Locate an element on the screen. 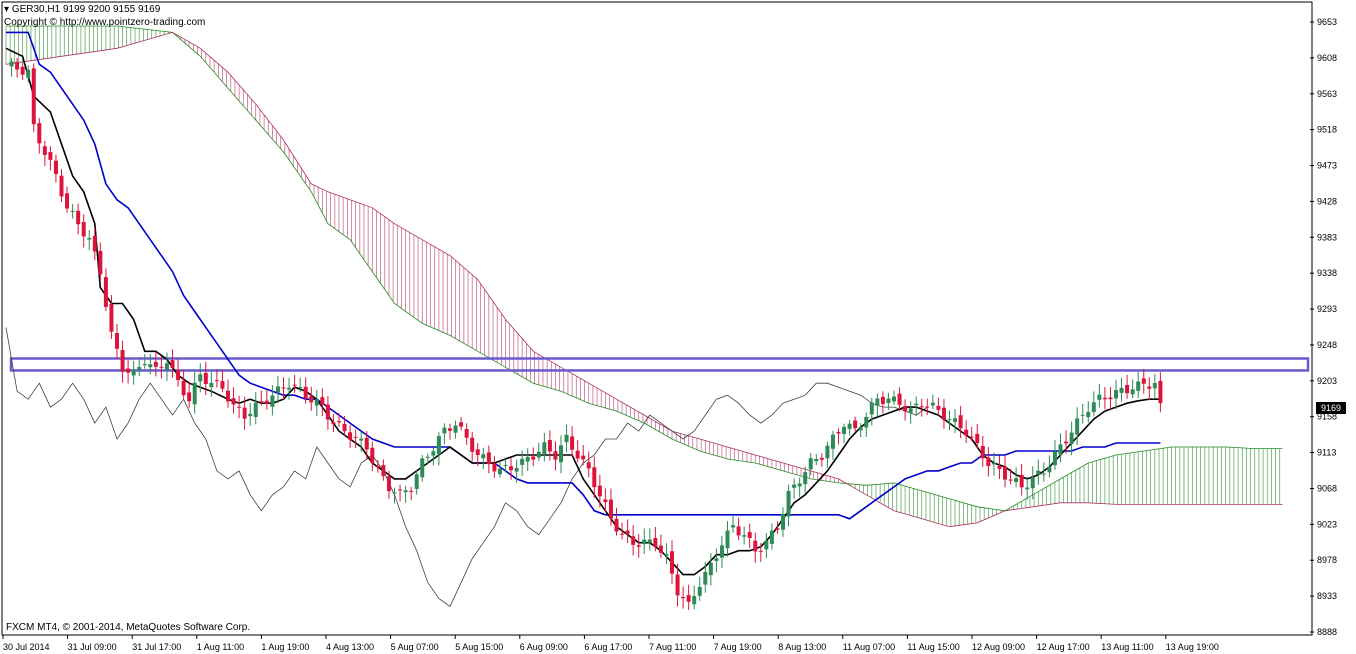  y-tick-label: 9248 is located at coordinates (1327, 345).